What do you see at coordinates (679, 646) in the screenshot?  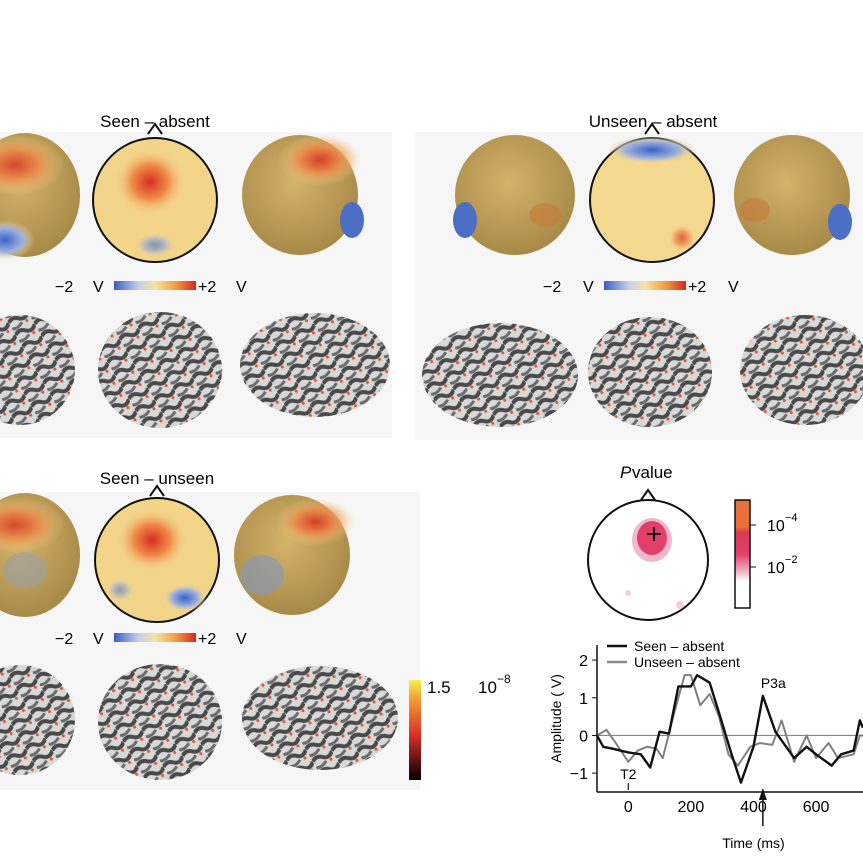 I see `legend-label-seen: Seen – absent` at bounding box center [679, 646].